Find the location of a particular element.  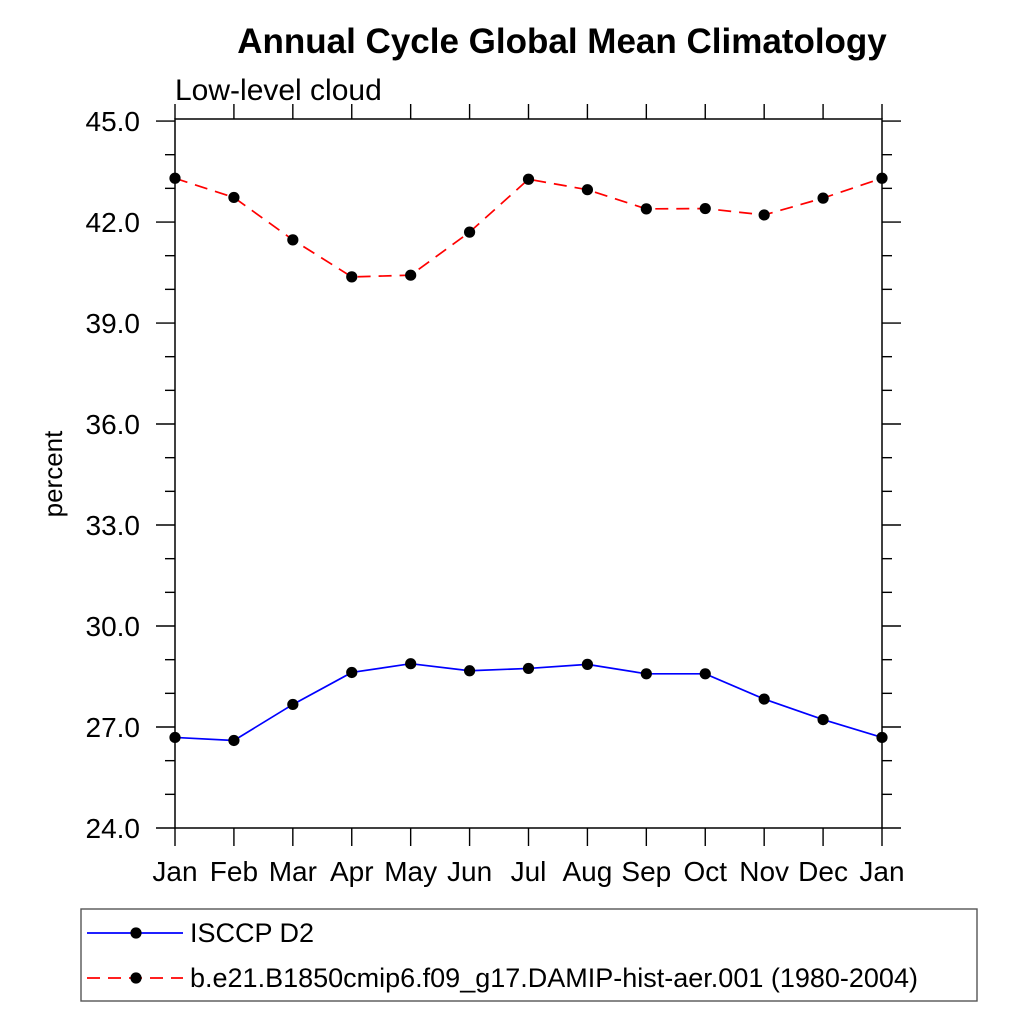

x-tick-label: May is located at coordinates (410, 871).